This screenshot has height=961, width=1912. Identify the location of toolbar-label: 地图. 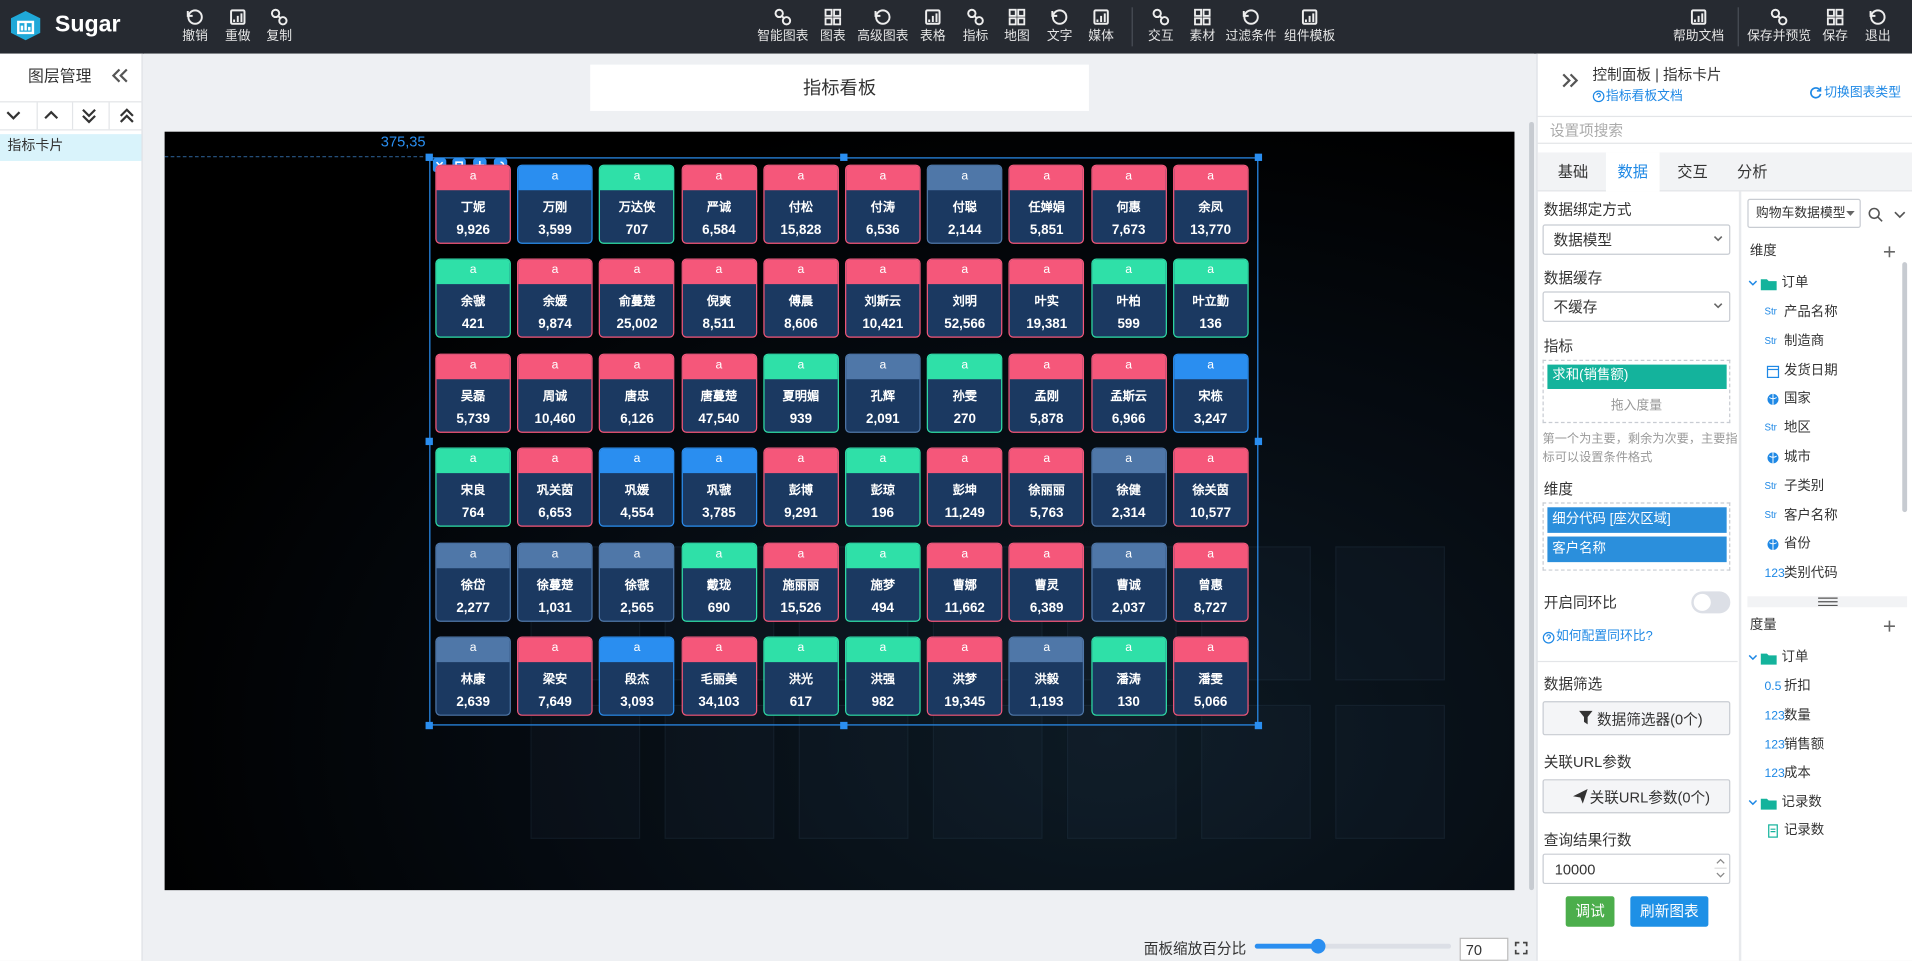
(1017, 36).